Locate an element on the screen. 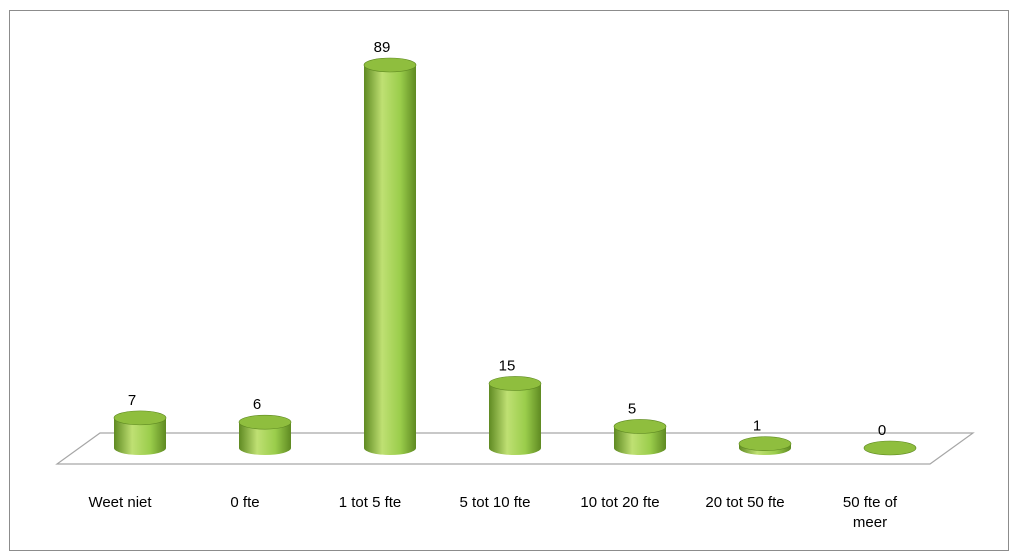  x-tick-label: 50 fte of meer is located at coordinates (870, 512).